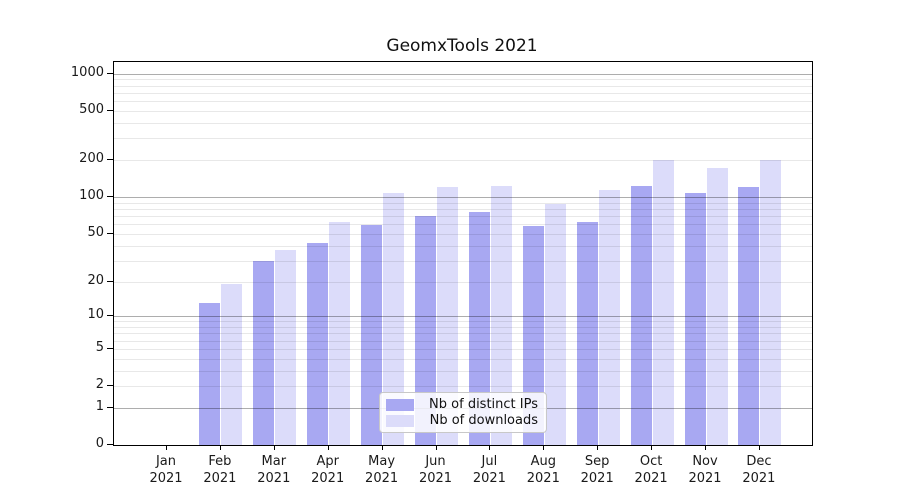 The image size is (900, 500). Describe the element at coordinates (166, 470) in the screenshot. I see `x-tick-label-jan: Jan 2021` at that location.